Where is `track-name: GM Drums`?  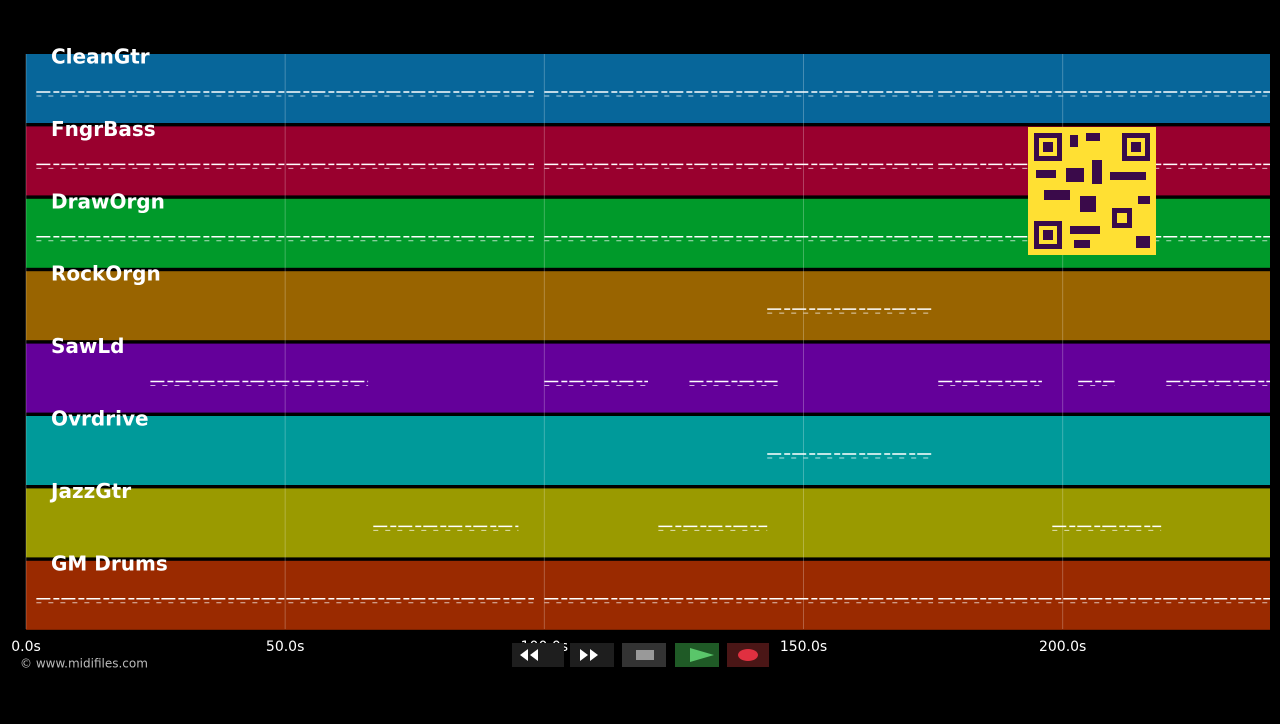
track-name: GM Drums is located at coordinates (109, 563).